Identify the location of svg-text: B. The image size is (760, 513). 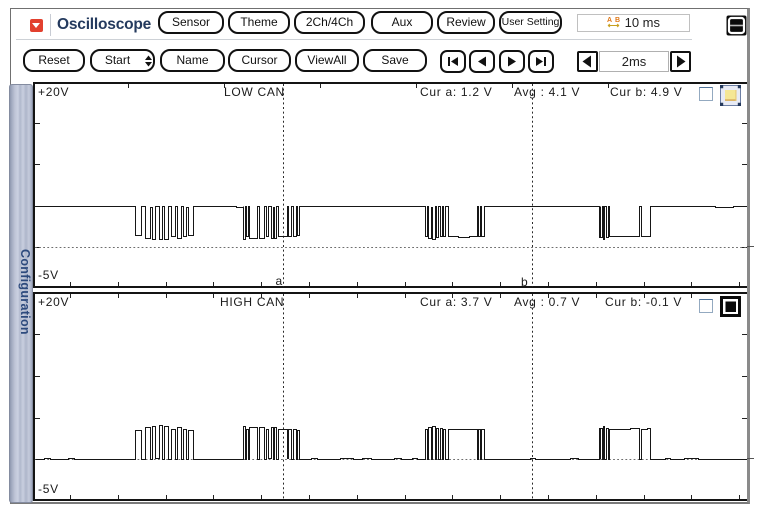
(617, 20).